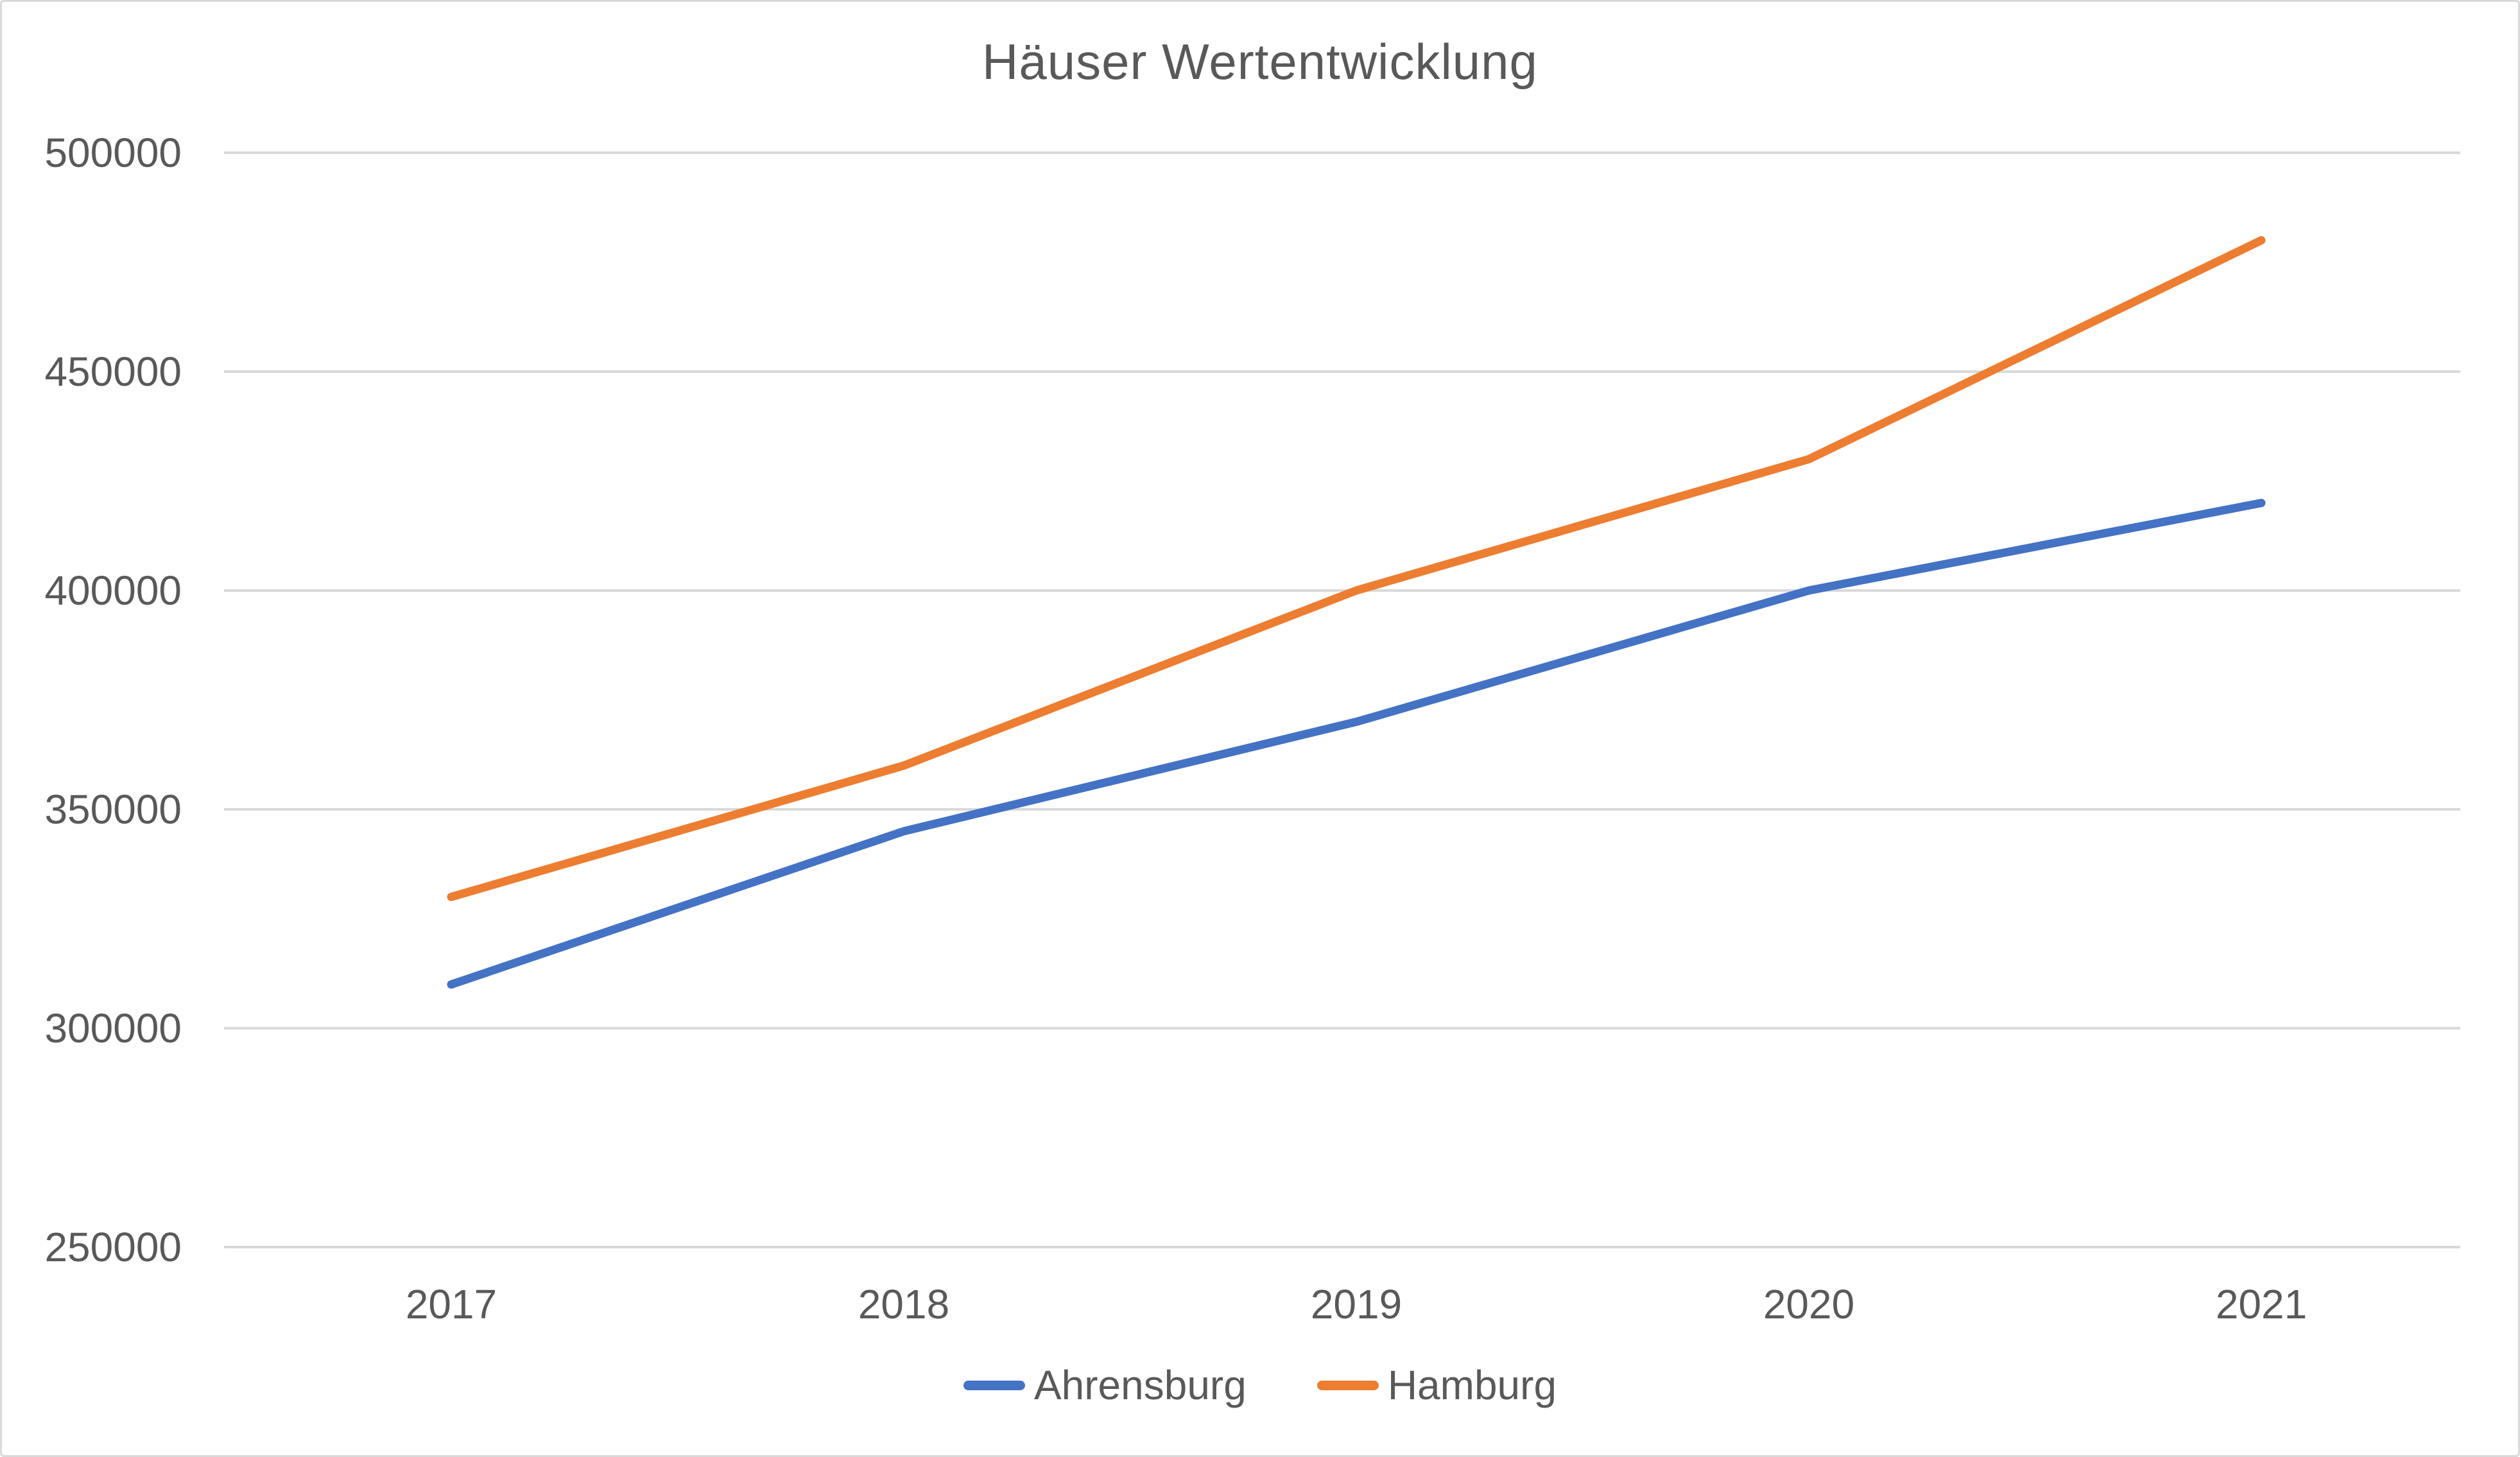  Describe the element at coordinates (113, 372) in the screenshot. I see `y-axis-tick-label: 450000` at that location.